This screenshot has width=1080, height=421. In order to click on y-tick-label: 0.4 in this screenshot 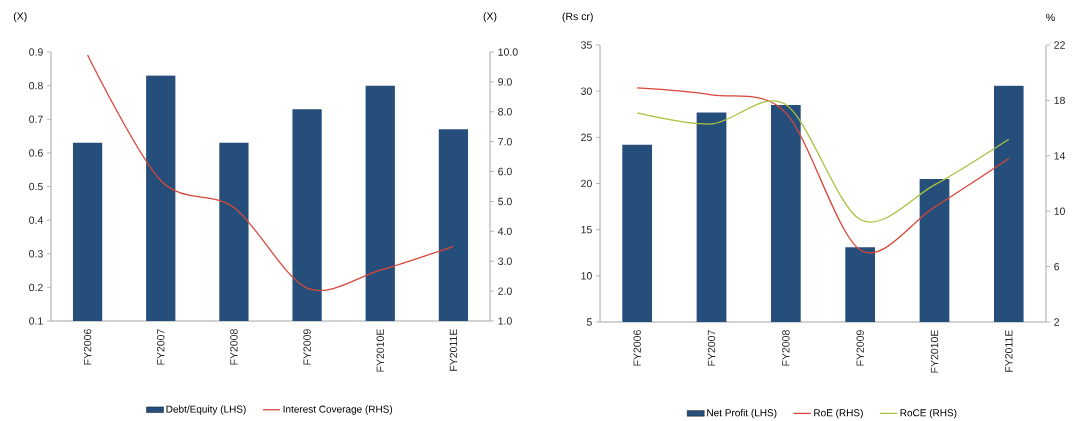, I will do `click(36, 220)`.